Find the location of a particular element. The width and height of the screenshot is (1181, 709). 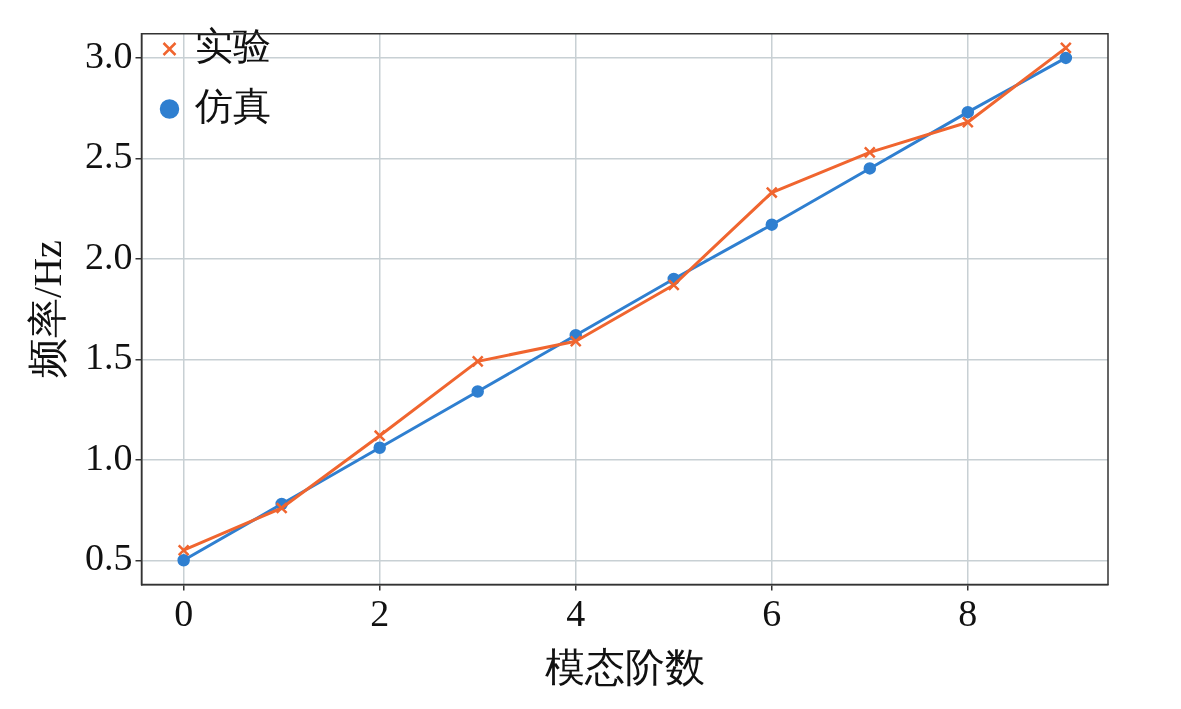

x-tick-label: 6 is located at coordinates (772, 613).